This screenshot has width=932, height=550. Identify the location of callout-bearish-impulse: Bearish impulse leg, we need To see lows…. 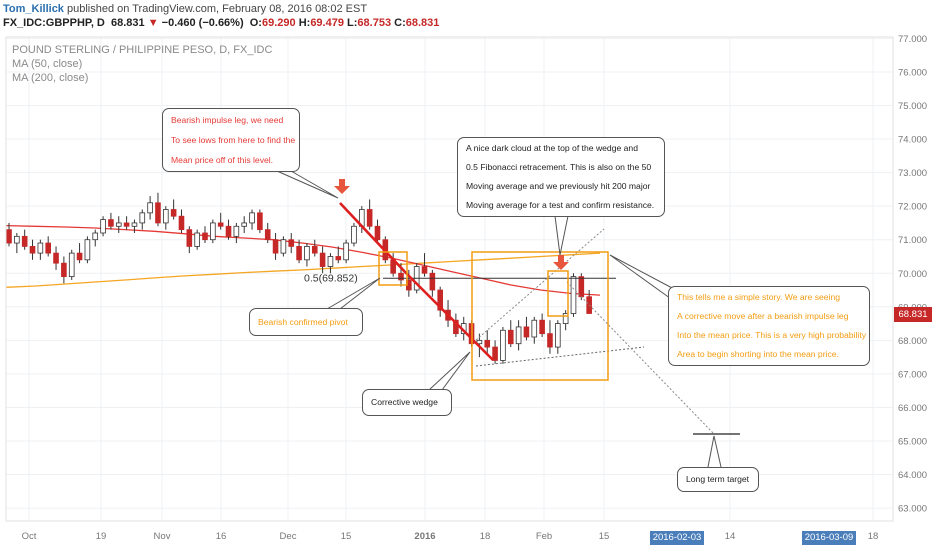
(231, 140).